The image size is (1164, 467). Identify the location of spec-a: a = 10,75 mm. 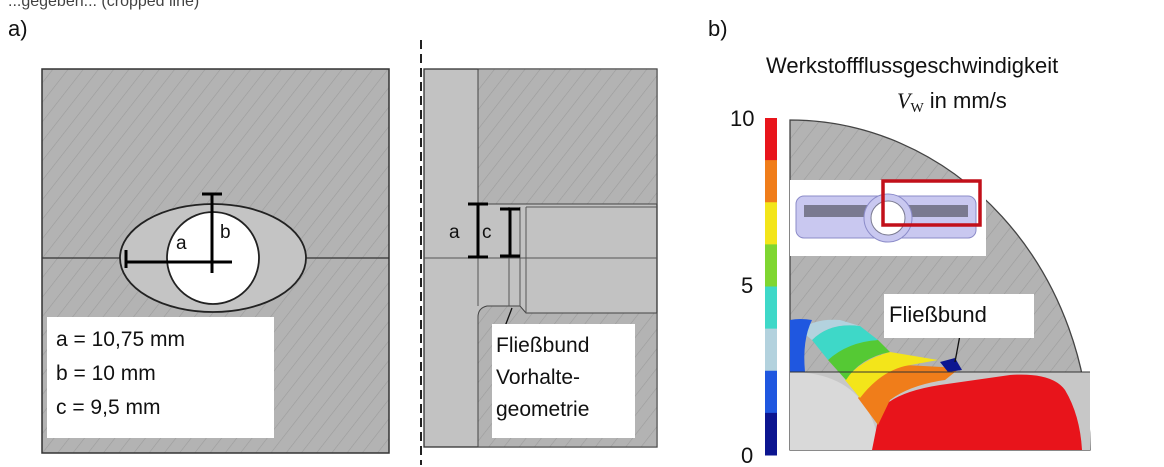
(120, 339).